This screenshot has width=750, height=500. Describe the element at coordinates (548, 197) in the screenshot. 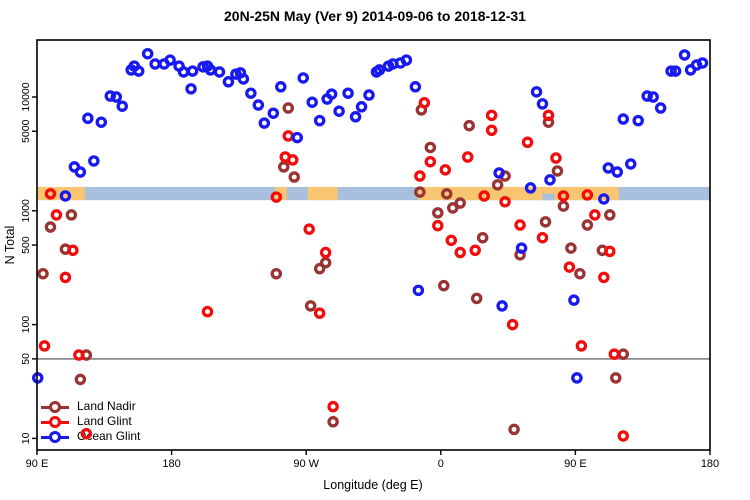

I see `map-band-ocean-notch` at that location.